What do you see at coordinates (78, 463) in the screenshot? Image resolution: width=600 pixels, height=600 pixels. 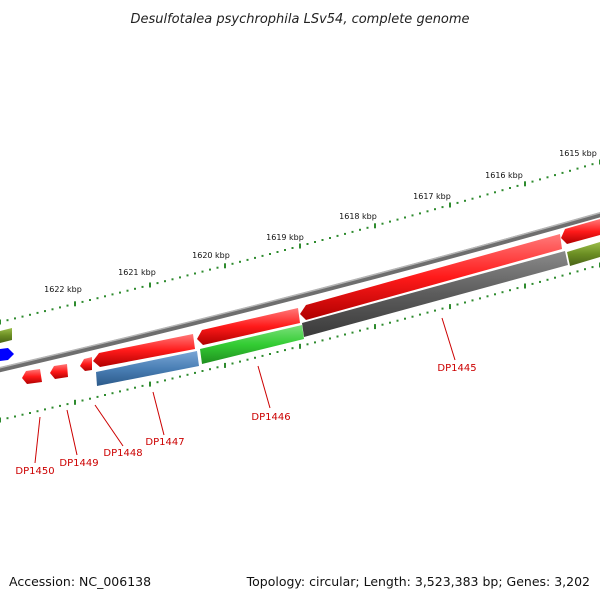 I see `gene-label-dp1449: DP1449` at bounding box center [78, 463].